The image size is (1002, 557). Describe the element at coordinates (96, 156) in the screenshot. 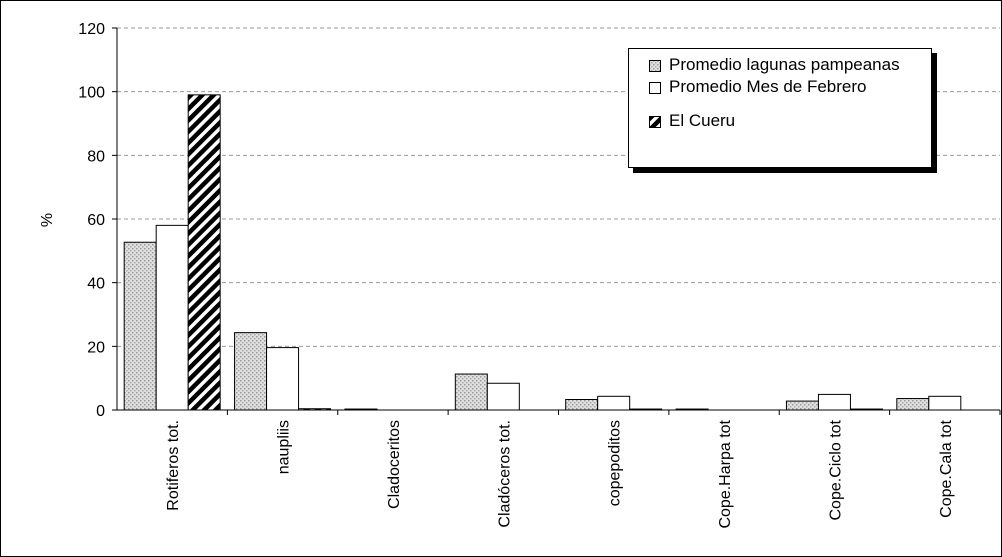

I see `y-tick-label: 80` at that location.